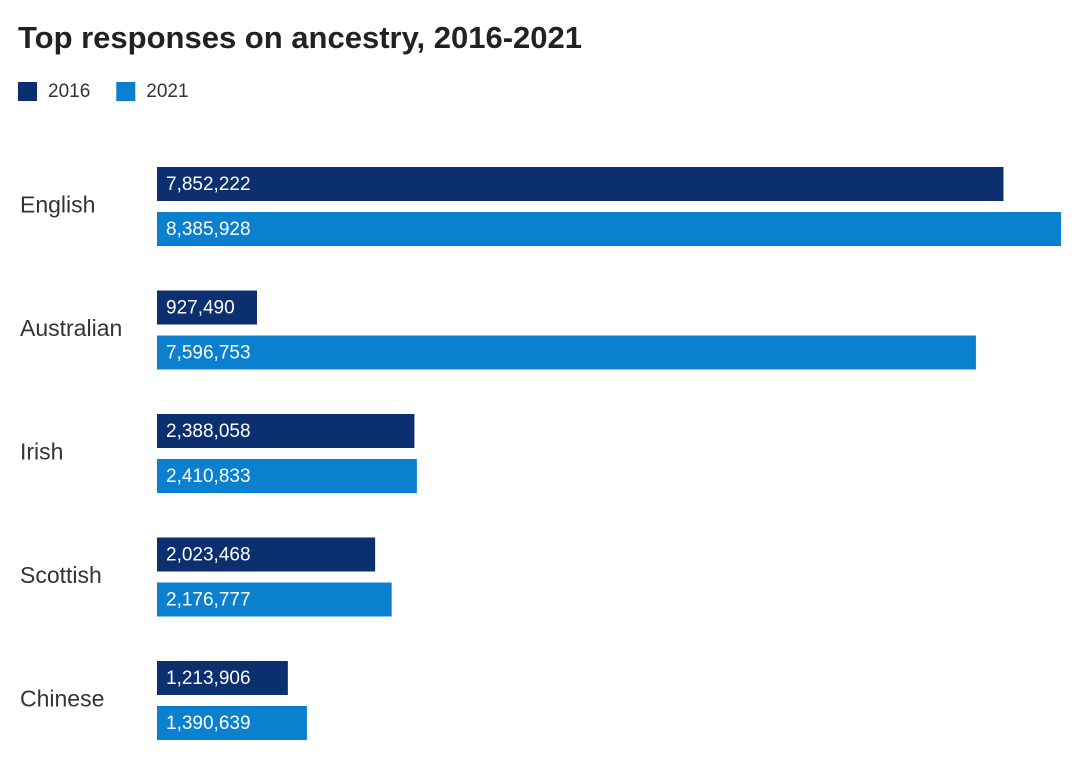 Image resolution: width=1080 pixels, height=760 pixels. Describe the element at coordinates (71, 328) in the screenshot. I see `category-label: Australian` at that location.